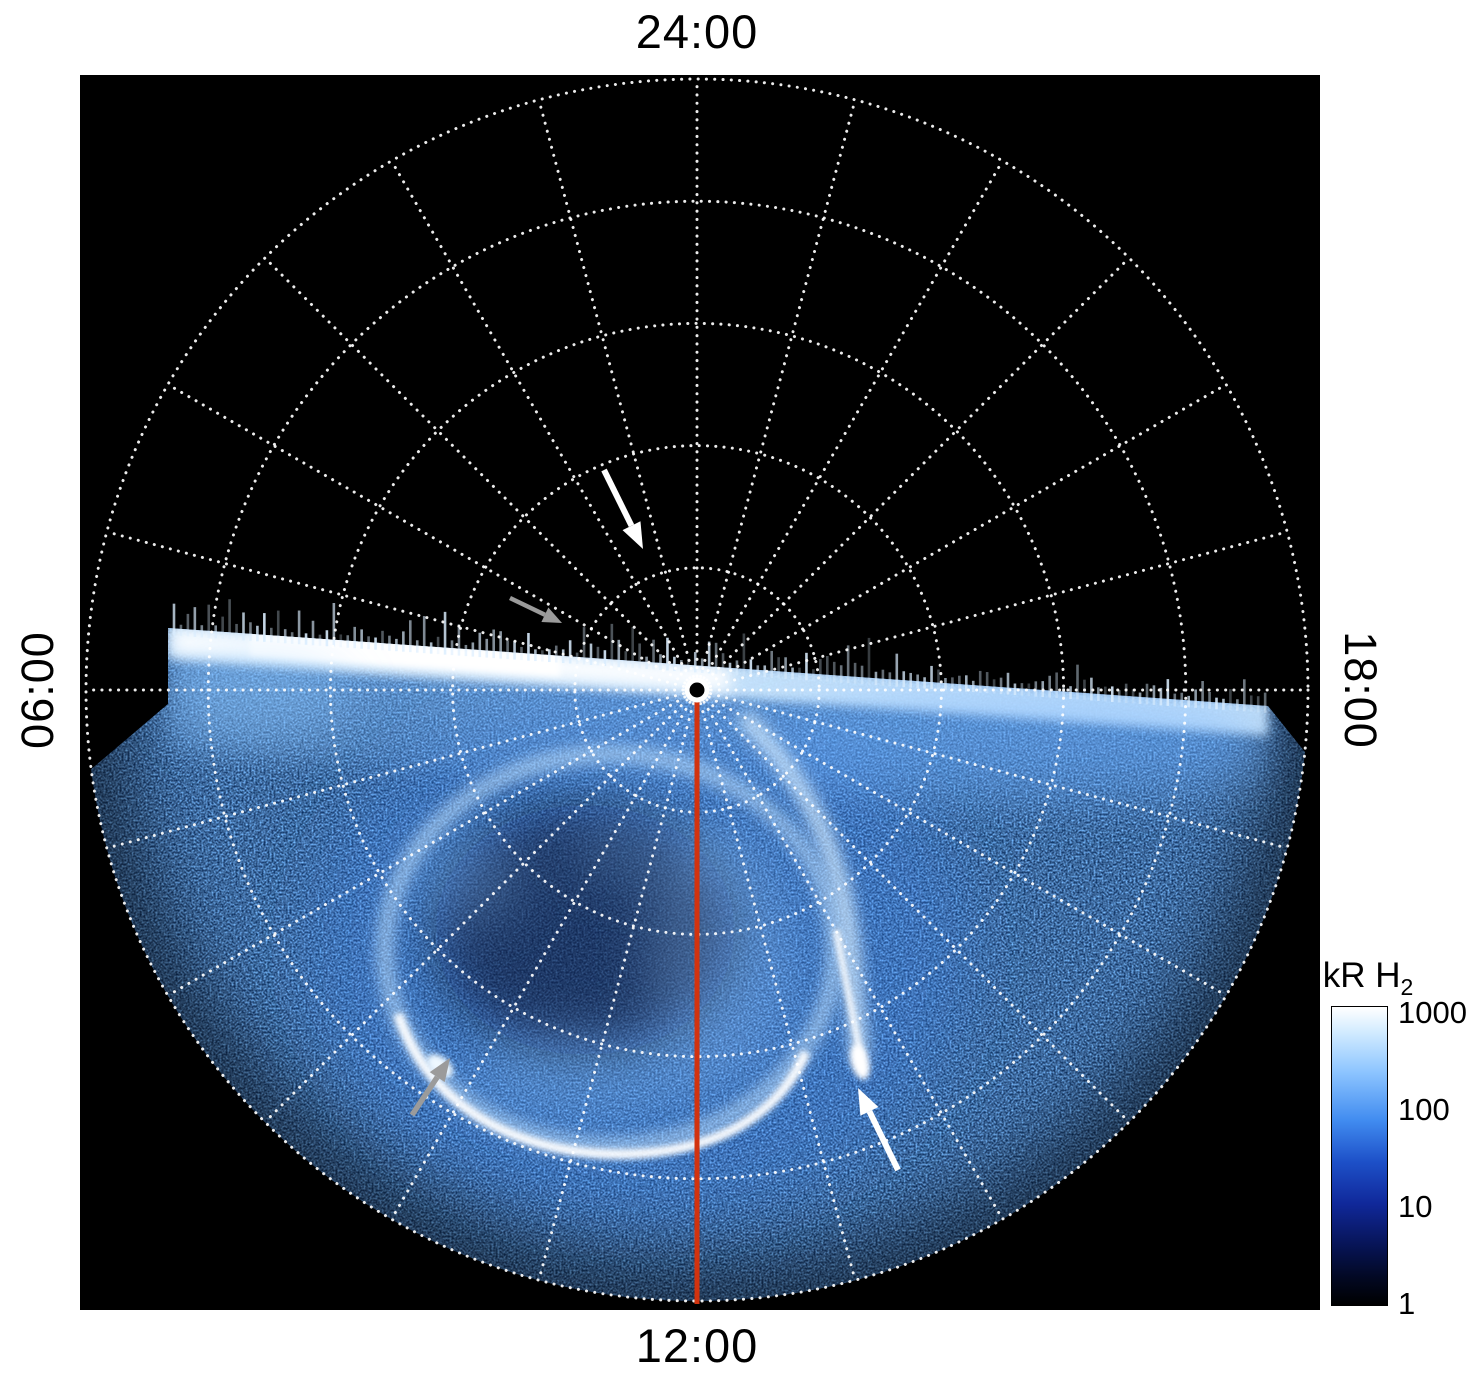 The width and height of the screenshot is (1480, 1384). Describe the element at coordinates (1407, 987) in the screenshot. I see `colorbar-title-sub: 2` at that location.